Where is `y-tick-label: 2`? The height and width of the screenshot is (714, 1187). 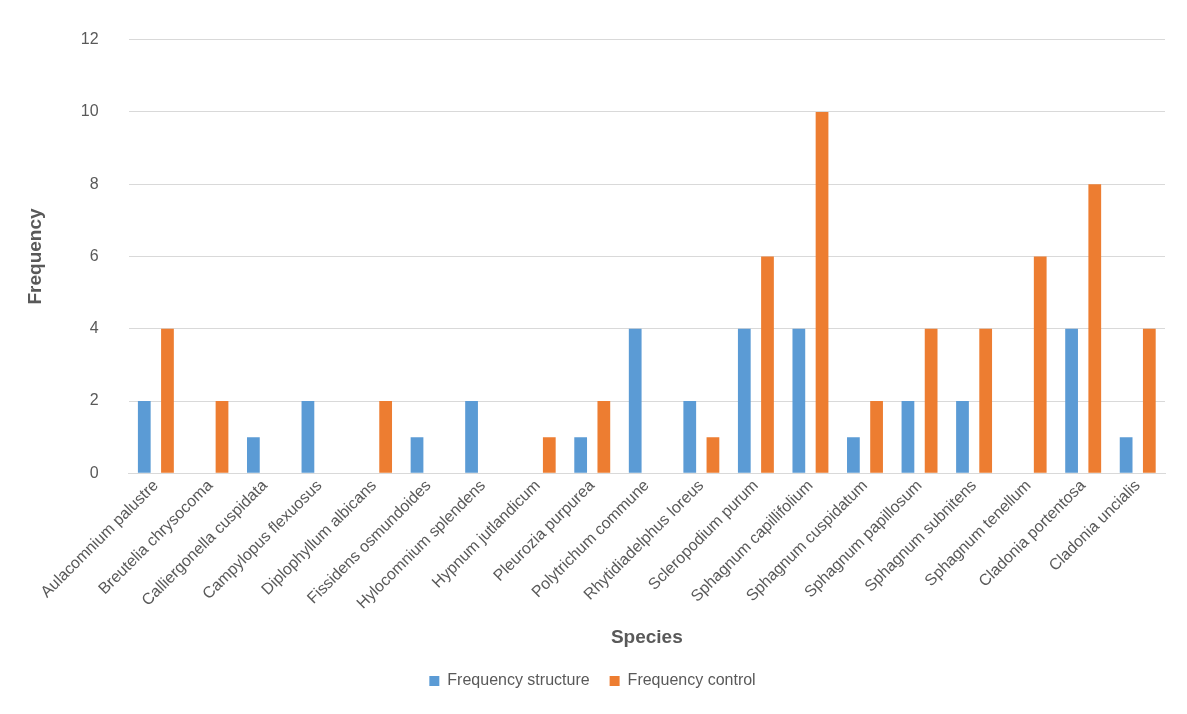
y-tick-label: 2 is located at coordinates (94, 400).